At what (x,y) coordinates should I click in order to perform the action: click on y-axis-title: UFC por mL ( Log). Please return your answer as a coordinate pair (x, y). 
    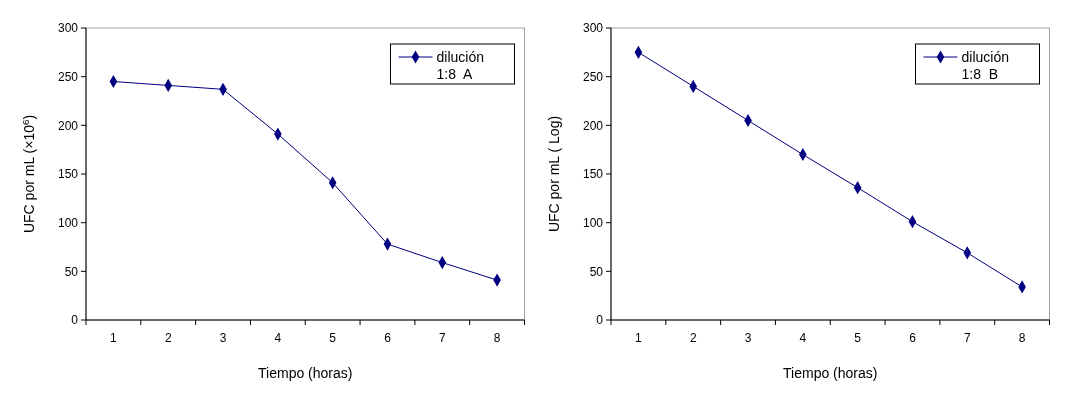
    Looking at the image, I should click on (553, 174).